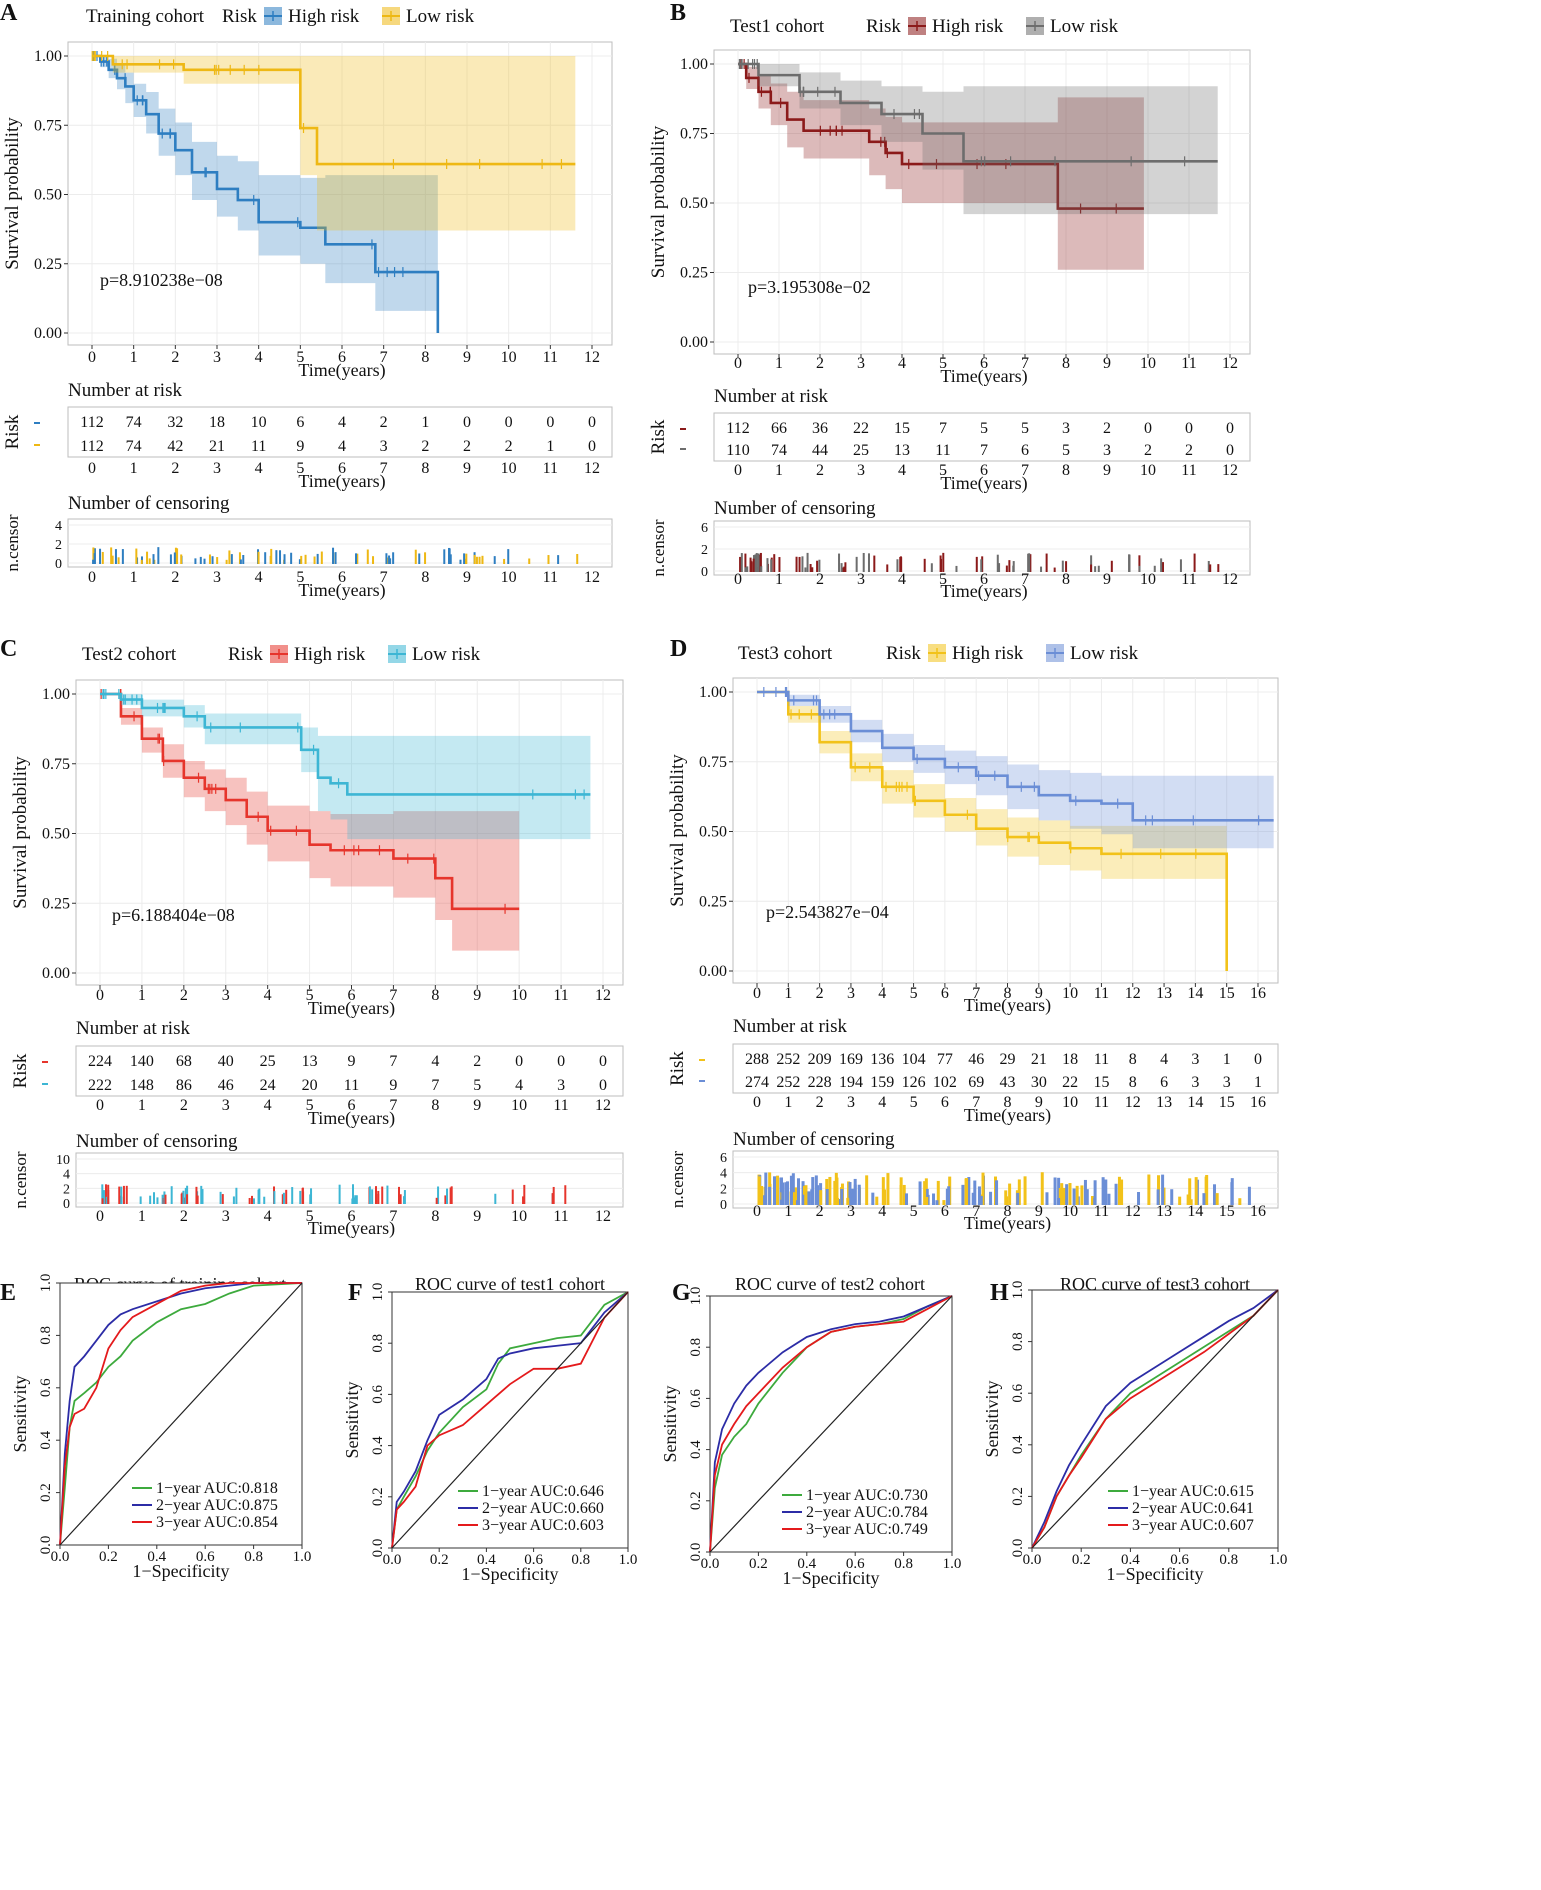 This screenshot has height=1890, width=1541. I want to click on p-value: p=8.910238e−08, so click(161, 280).